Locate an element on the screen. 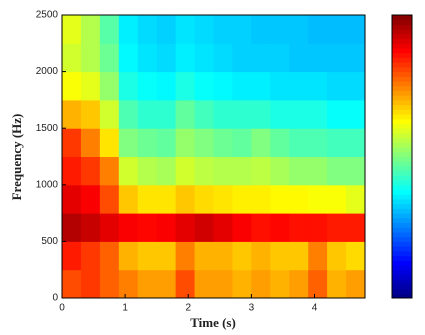  y-tick-label: 1000 is located at coordinates (47, 184).